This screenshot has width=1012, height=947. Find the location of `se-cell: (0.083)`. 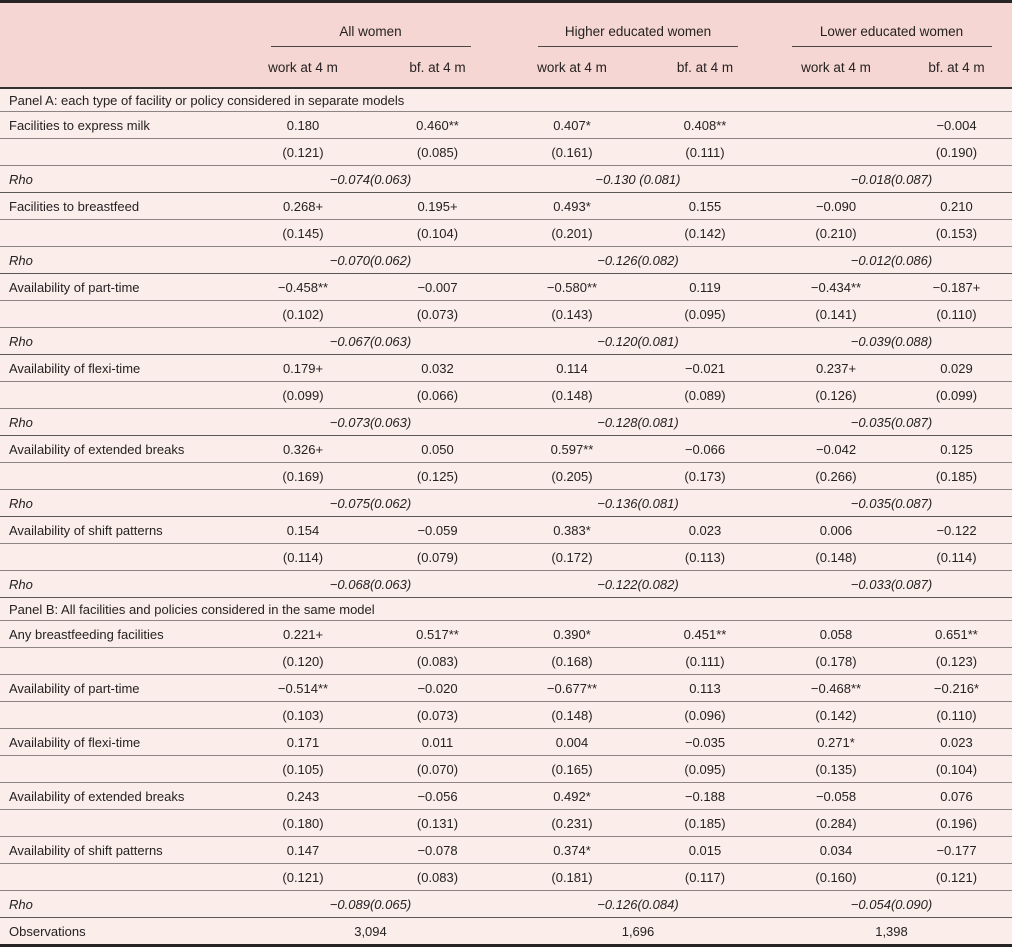

se-cell: (0.083) is located at coordinates (437, 877).